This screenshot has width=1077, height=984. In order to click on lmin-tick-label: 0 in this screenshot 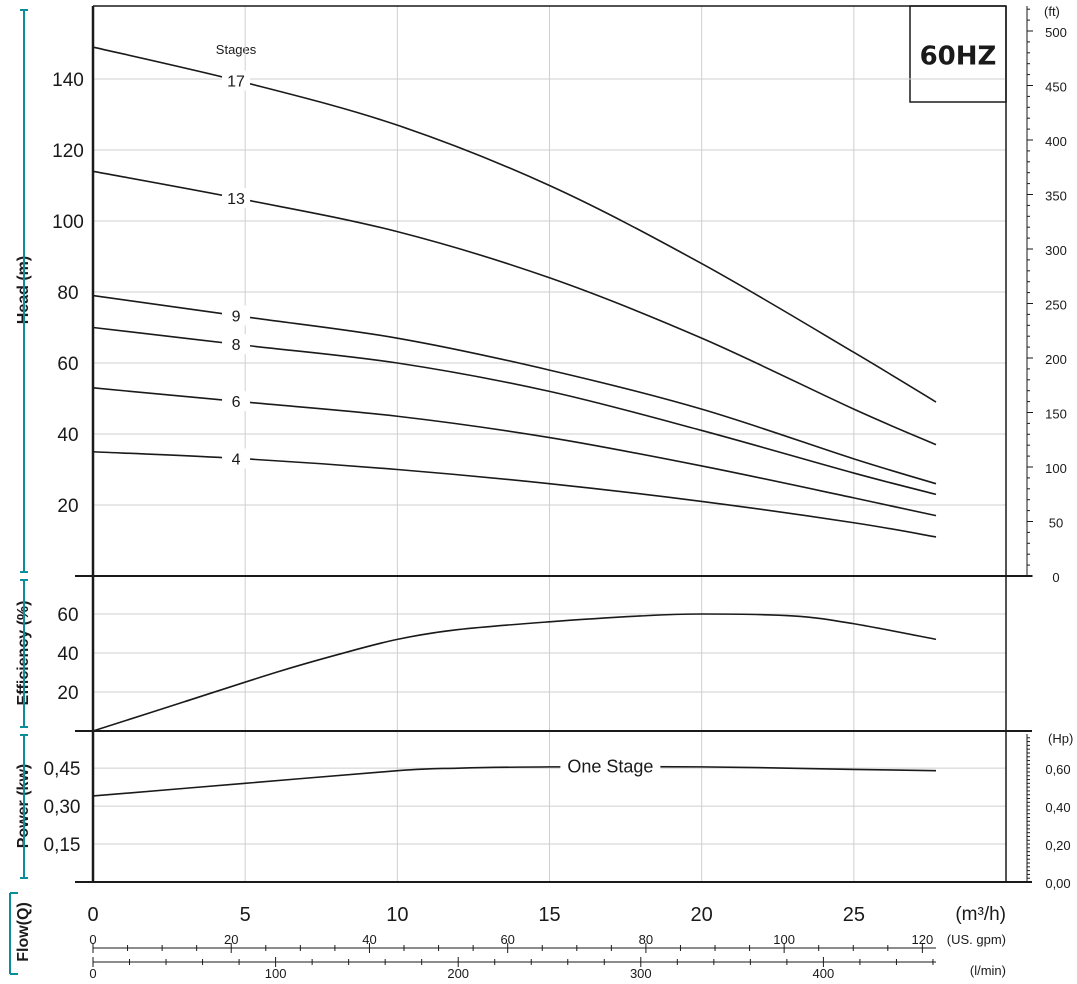, I will do `click(92, 973)`.